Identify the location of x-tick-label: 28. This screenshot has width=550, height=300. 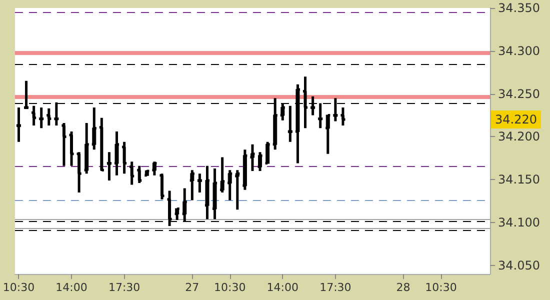
(403, 287).